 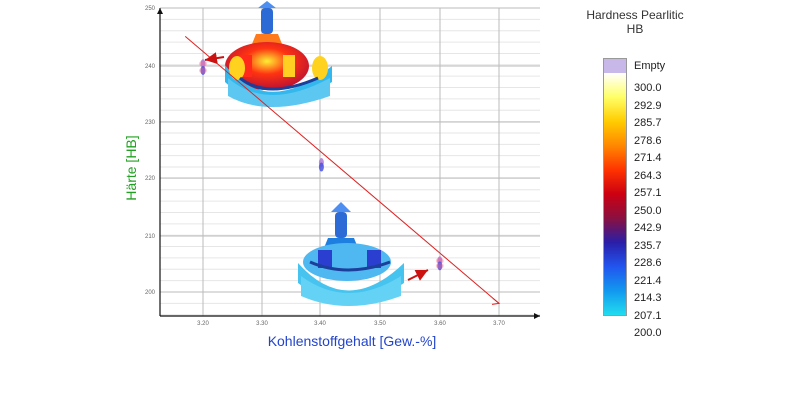 What do you see at coordinates (648, 193) in the screenshot?
I see `legend-value-label: 257.1` at bounding box center [648, 193].